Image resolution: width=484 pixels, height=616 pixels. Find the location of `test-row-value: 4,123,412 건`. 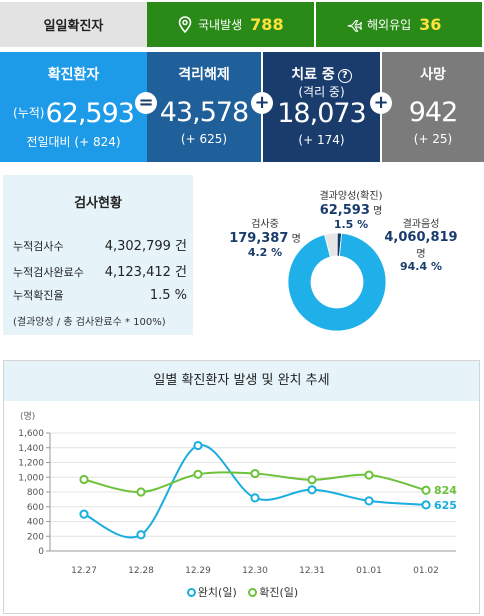

test-row-value: 4,123,412 건 is located at coordinates (145, 272).